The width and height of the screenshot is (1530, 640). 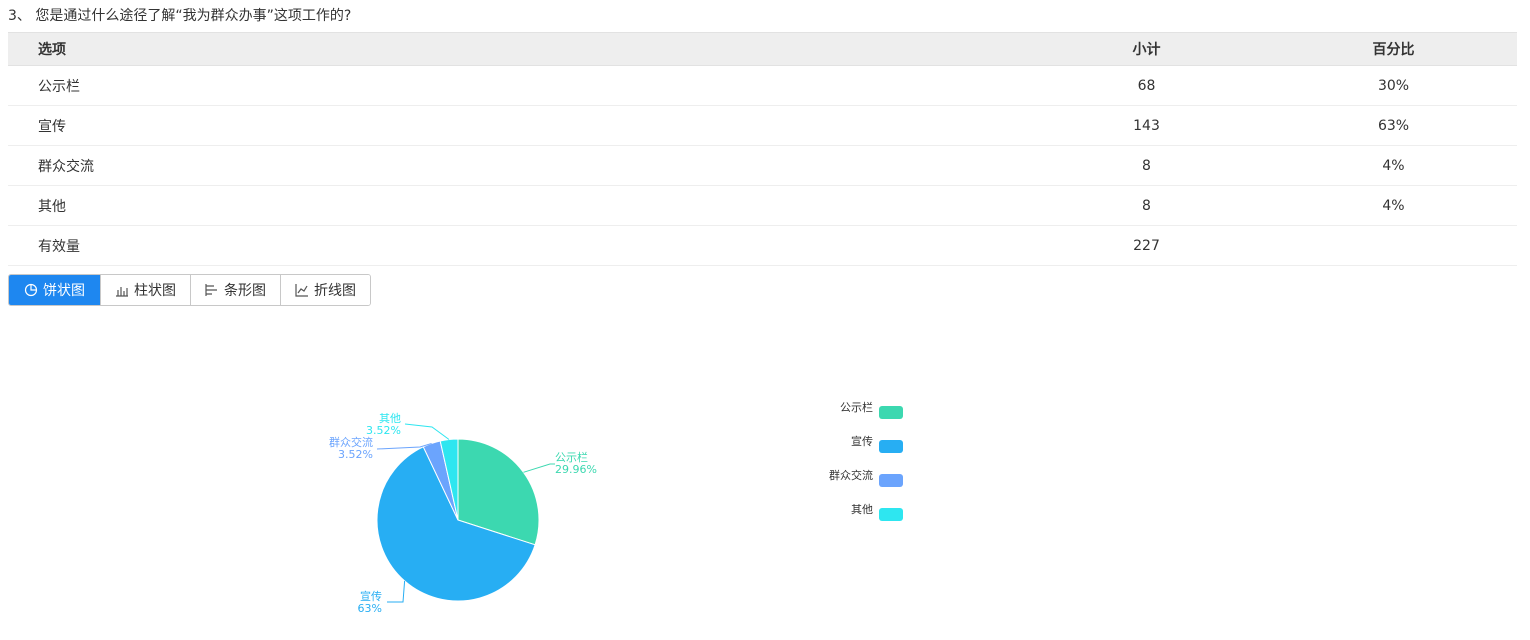 What do you see at coordinates (1146, 245) in the screenshot?
I see `total-count: 227` at bounding box center [1146, 245].